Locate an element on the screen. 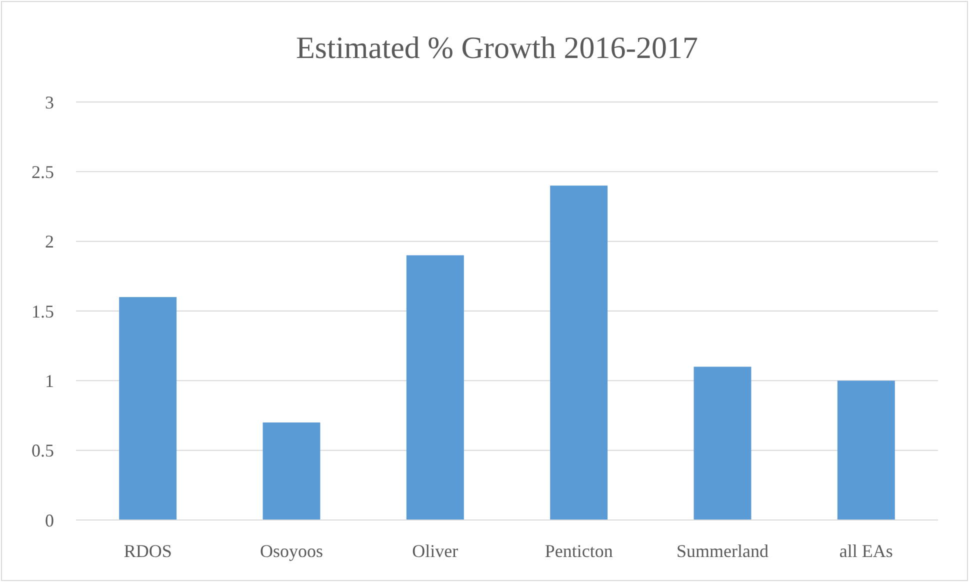 Image resolution: width=969 pixels, height=582 pixels. y-tick-label: 1 is located at coordinates (49, 380).